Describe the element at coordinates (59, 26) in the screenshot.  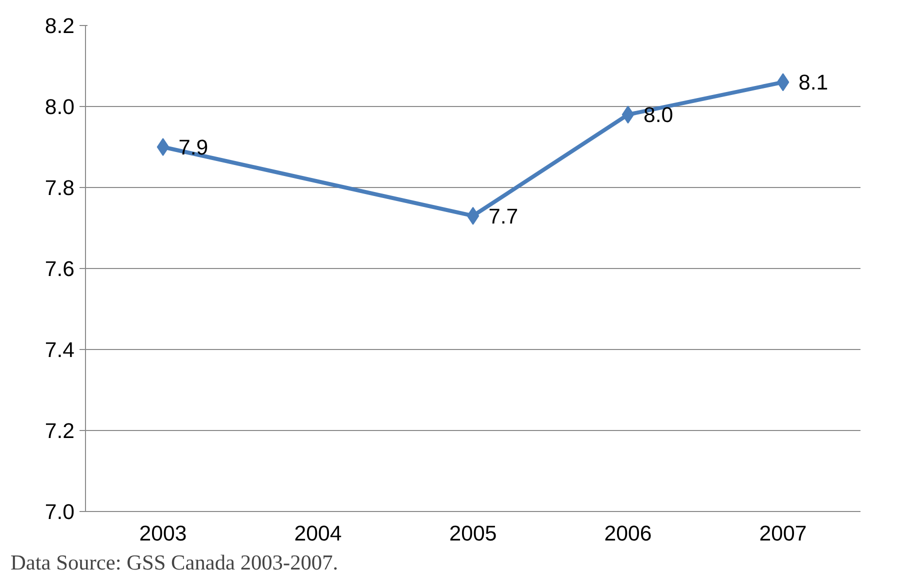
I see `text: 8.2` at that location.